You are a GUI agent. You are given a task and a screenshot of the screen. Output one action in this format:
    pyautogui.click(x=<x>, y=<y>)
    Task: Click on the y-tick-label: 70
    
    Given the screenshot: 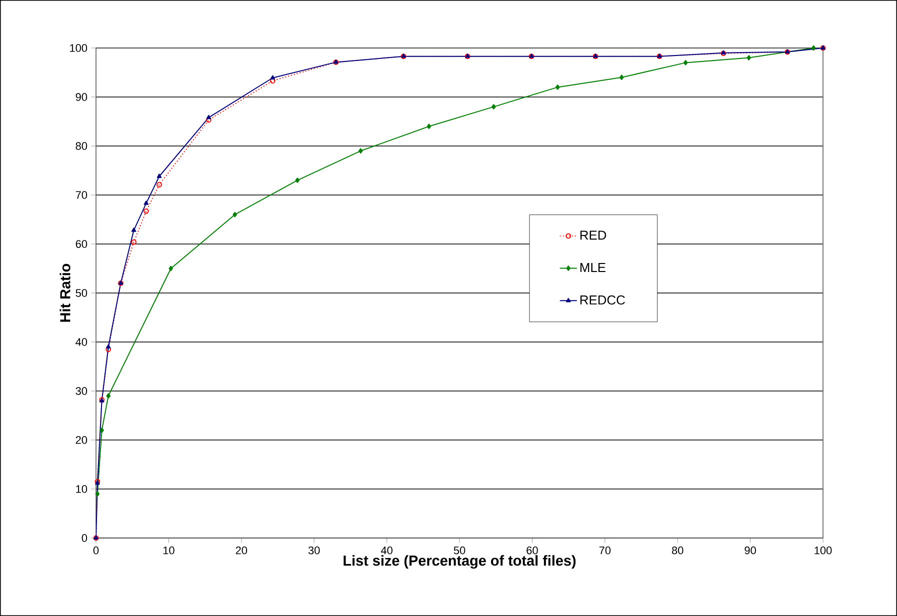 What is the action you would take?
    pyautogui.click(x=82, y=195)
    